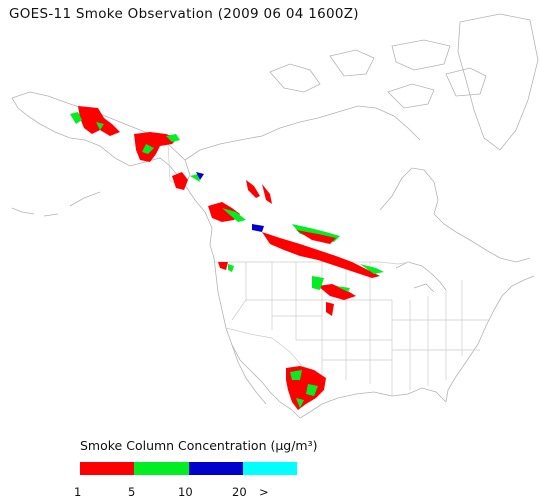 Image resolution: width=540 pixels, height=504 pixels. I want to click on pacific-coast, so click(242, 301).